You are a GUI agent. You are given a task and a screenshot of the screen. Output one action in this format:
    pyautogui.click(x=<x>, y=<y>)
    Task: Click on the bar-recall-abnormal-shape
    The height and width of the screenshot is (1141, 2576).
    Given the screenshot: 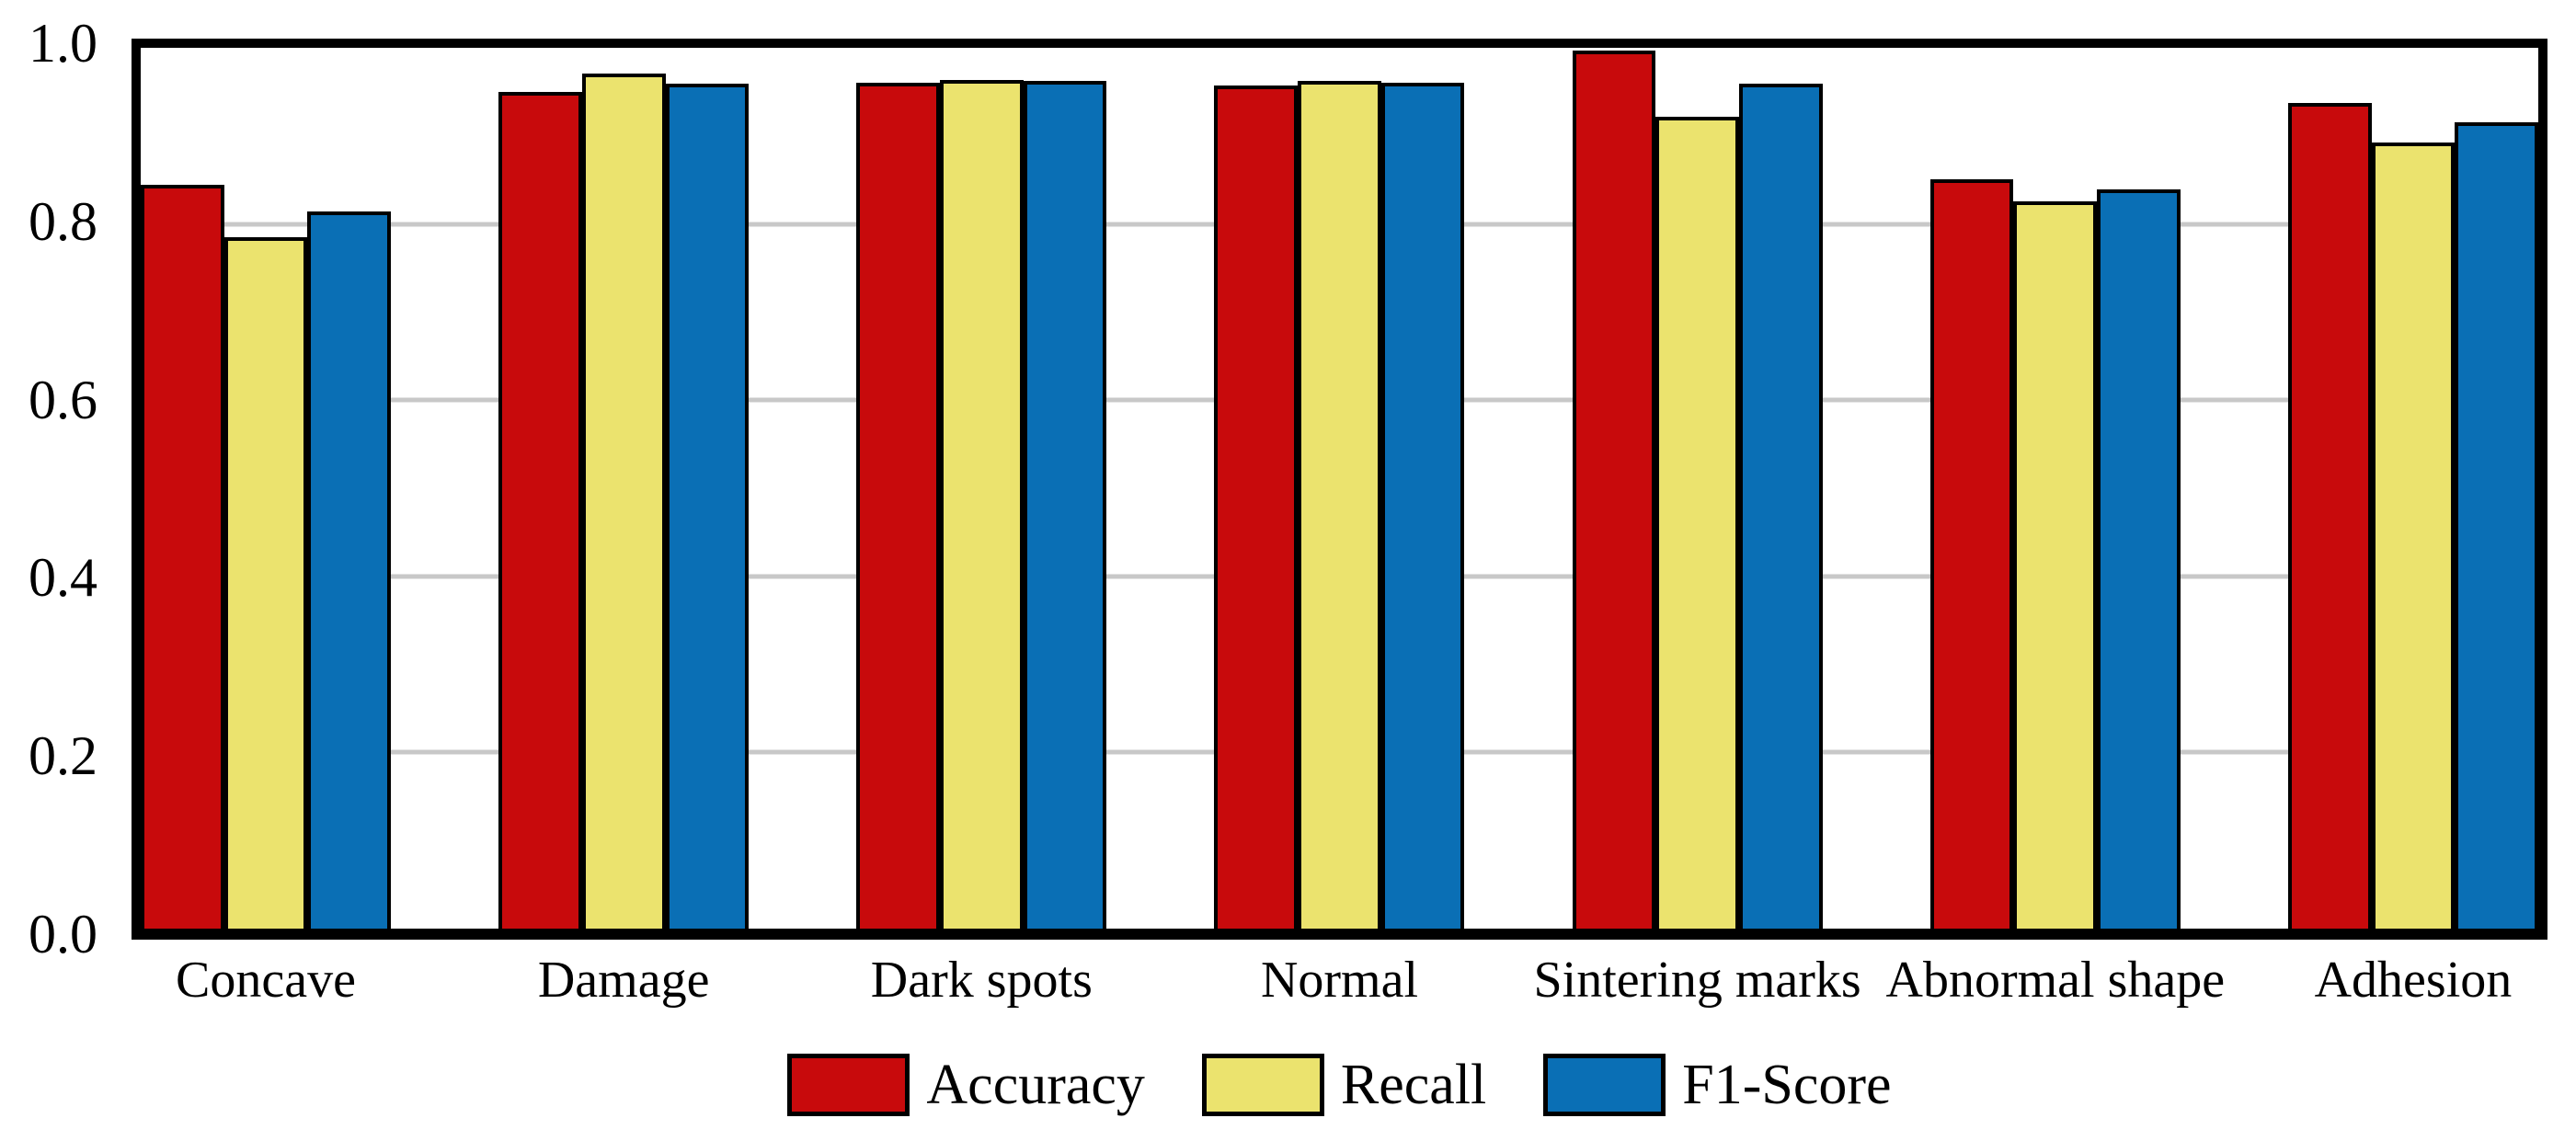 What is the action you would take?
    pyautogui.click(x=2056, y=564)
    